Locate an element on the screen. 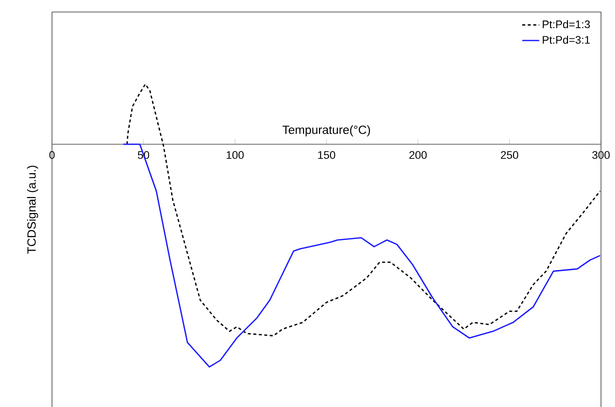 This screenshot has height=407, width=615. x-axis-title: Tempurature(°C) is located at coordinates (326, 130).